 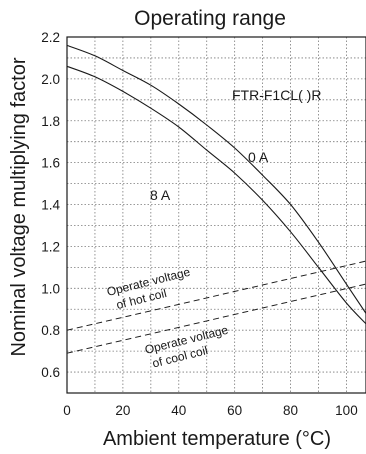 I want to click on x-tick-label: 80, so click(x=290, y=410).